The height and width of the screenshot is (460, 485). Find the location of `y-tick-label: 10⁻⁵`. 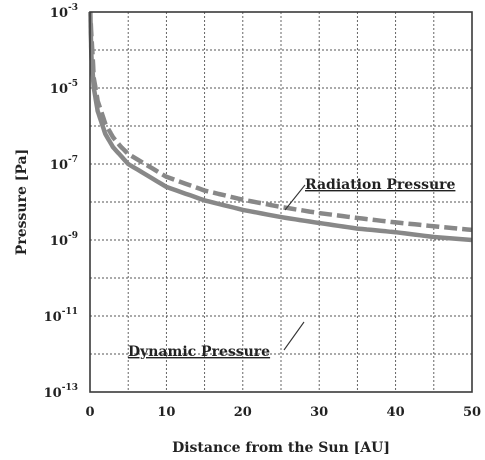

y-tick-label: 10⁻⁵ is located at coordinates (64, 88).